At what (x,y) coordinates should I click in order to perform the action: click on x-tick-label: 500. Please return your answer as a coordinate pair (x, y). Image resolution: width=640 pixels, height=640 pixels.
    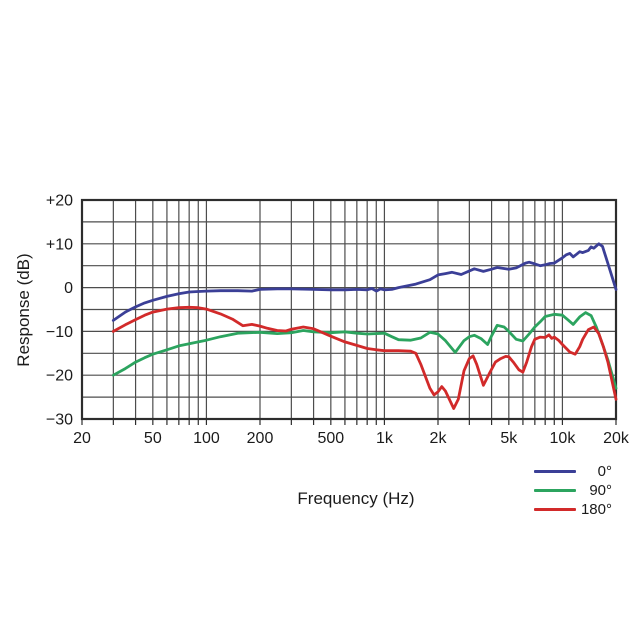
    Looking at the image, I should click on (330, 438).